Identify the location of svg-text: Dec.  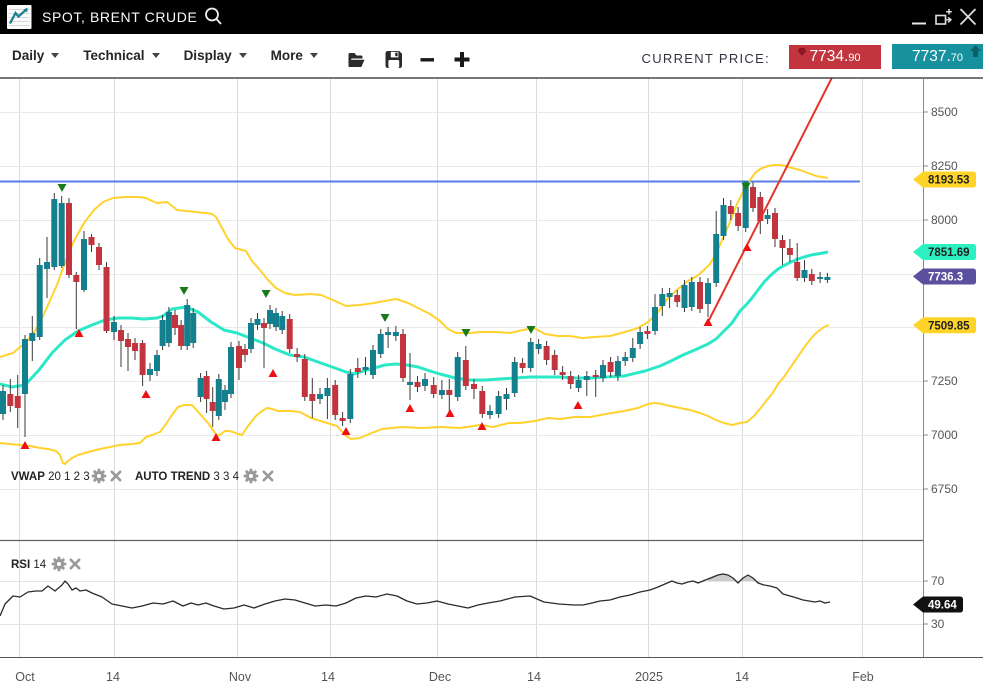
(440, 677).